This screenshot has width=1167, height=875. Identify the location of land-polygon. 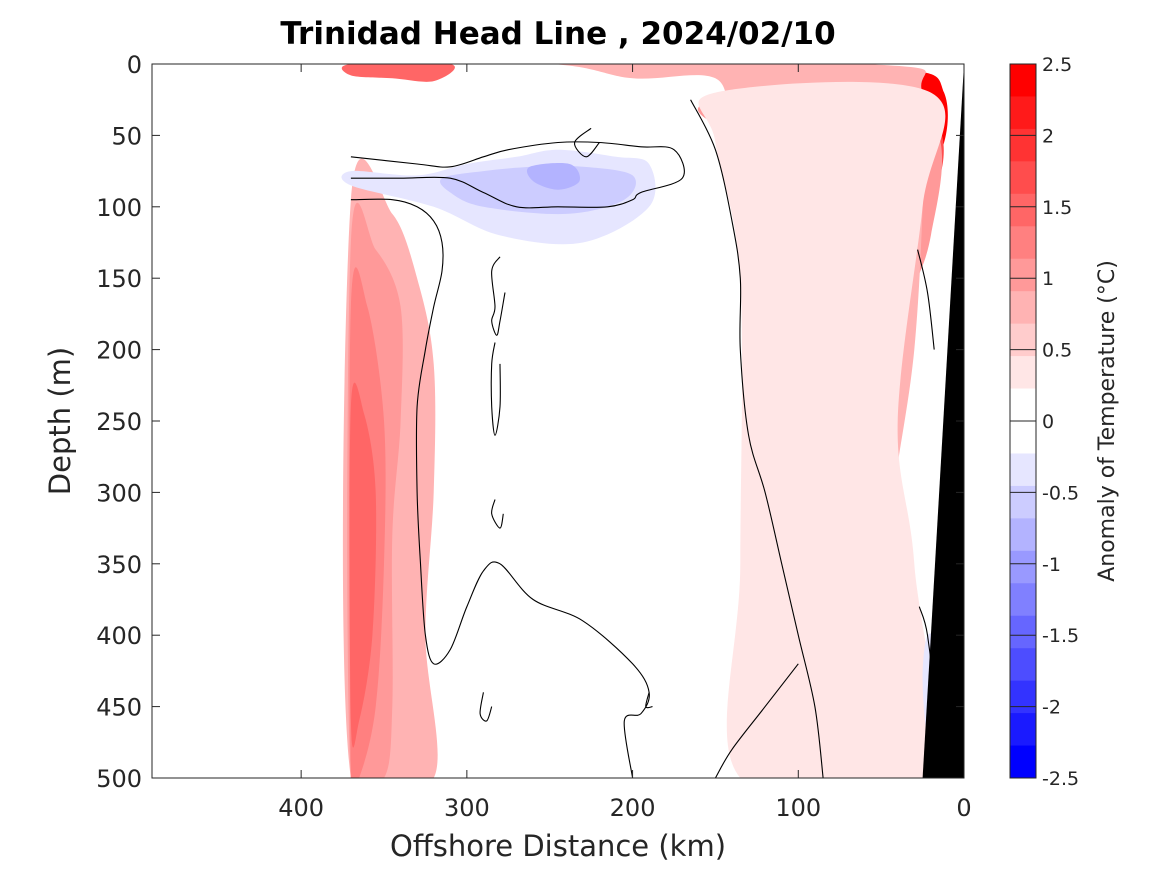
(943, 421).